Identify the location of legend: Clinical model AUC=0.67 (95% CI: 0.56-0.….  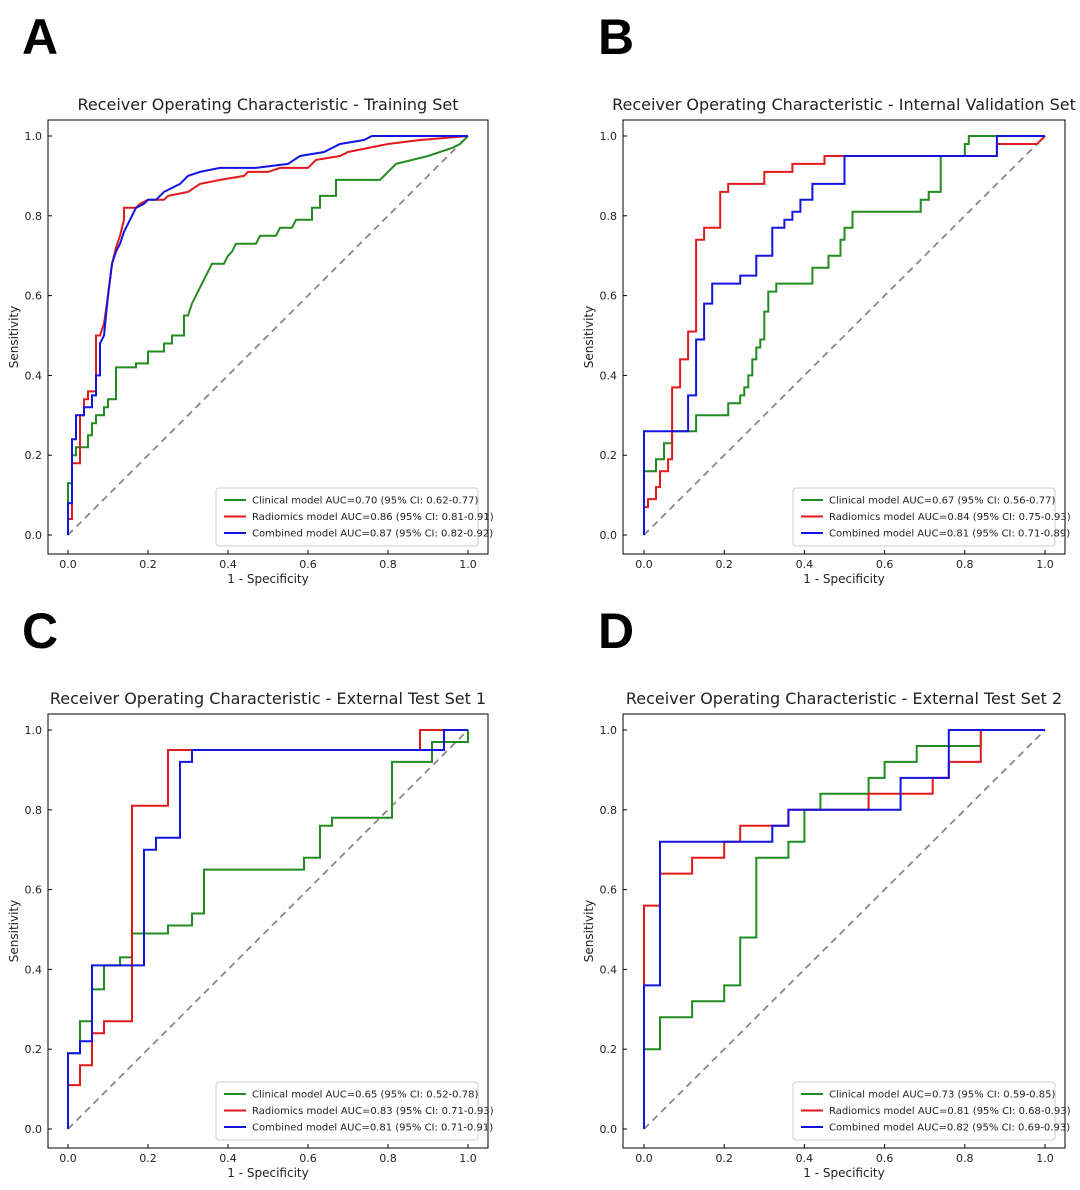
(931, 517).